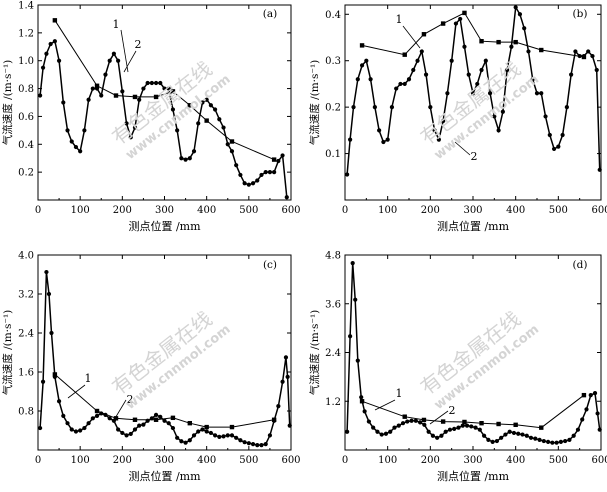 This screenshot has height=492, width=607. I want to click on y-tick-label: 0.6, so click(26, 117).